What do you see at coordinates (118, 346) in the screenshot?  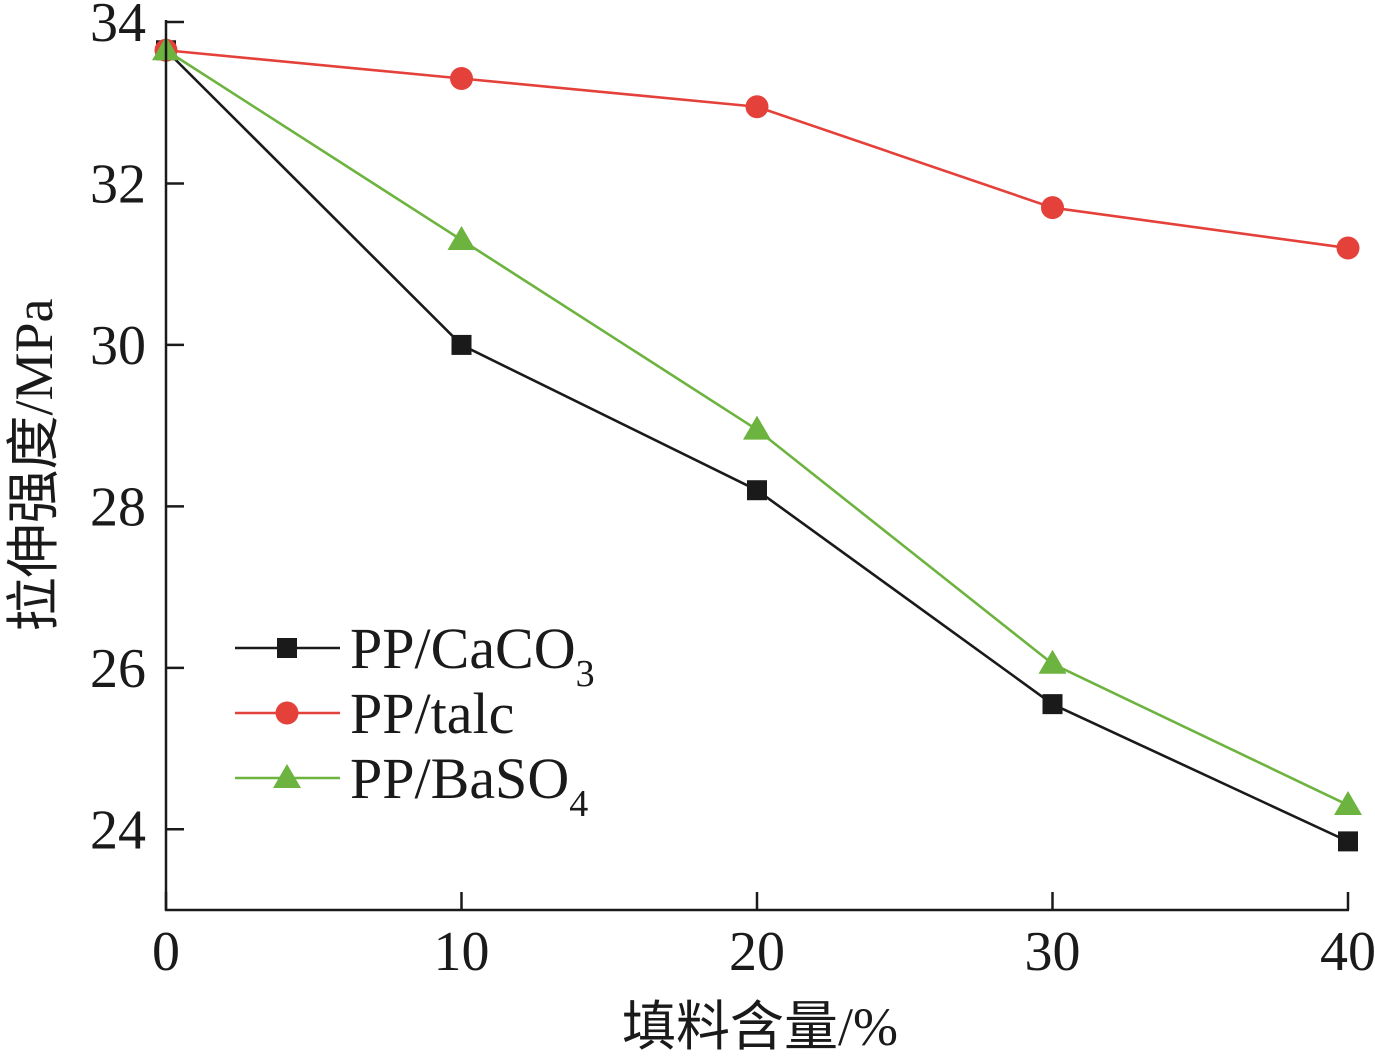 I see `y-tick-label: 30` at bounding box center [118, 346].